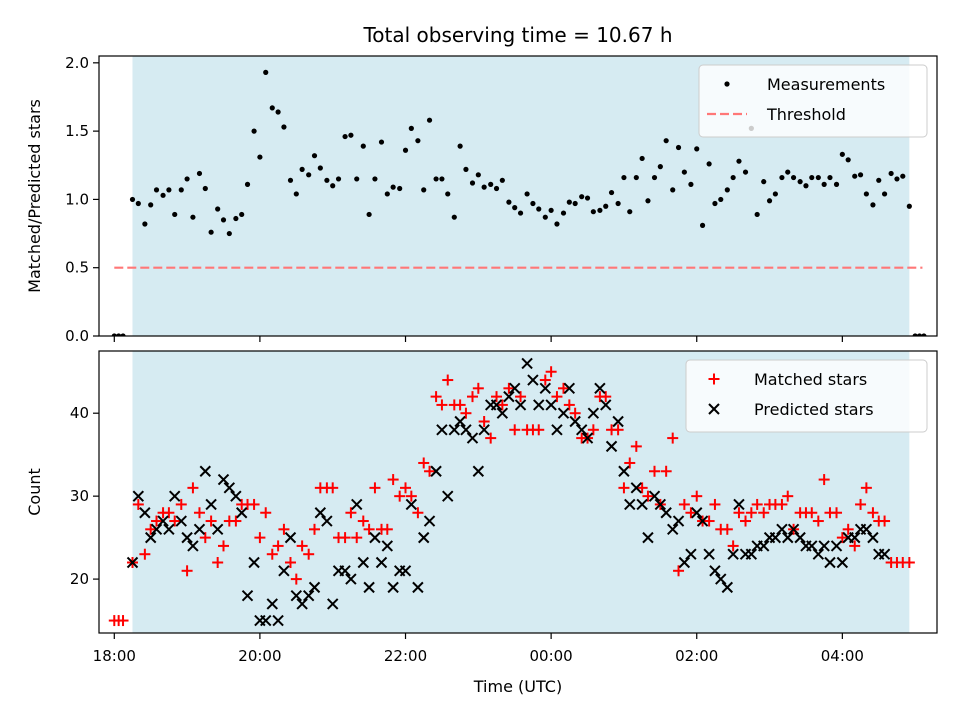 The height and width of the screenshot is (720, 960). What do you see at coordinates (696, 656) in the screenshot?
I see `x-tick-label: 02:00` at bounding box center [696, 656].